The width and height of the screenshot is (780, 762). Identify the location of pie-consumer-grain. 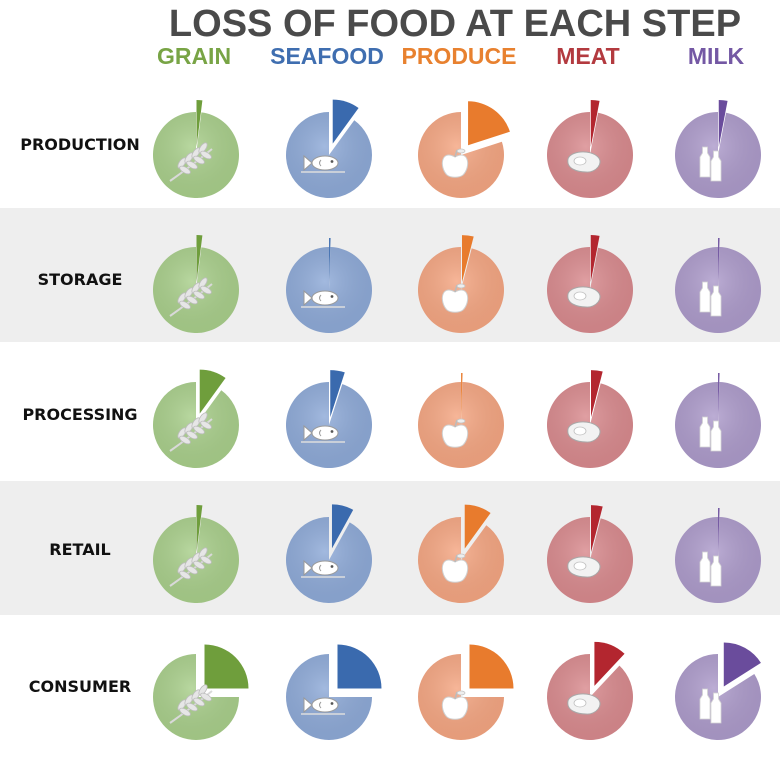
(201, 692).